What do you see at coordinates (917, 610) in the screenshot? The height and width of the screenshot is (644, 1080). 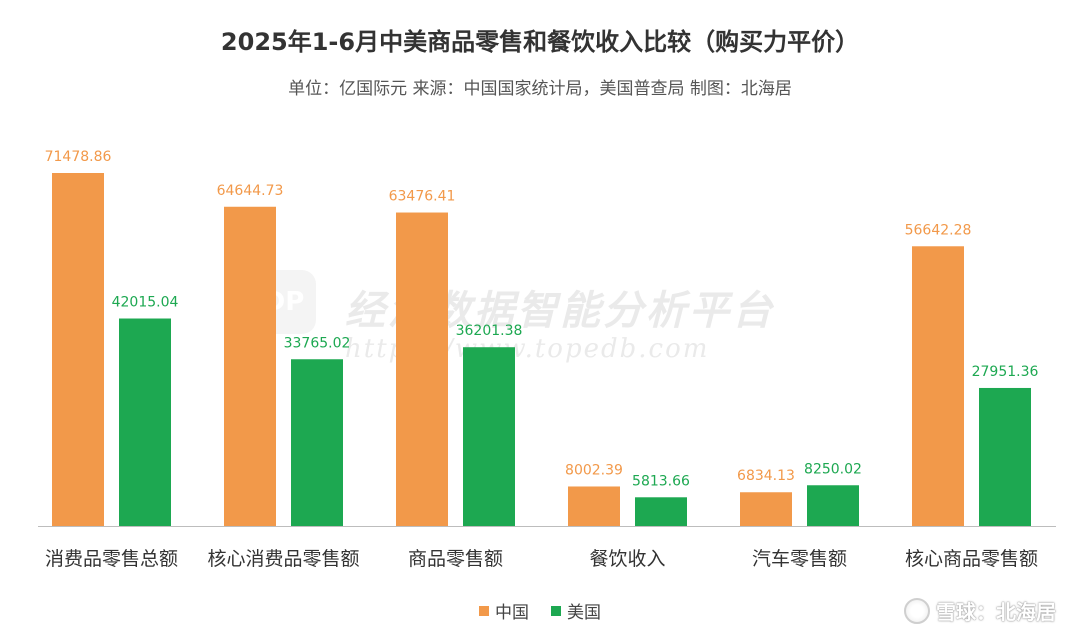 I see `snowball-icon` at bounding box center [917, 610].